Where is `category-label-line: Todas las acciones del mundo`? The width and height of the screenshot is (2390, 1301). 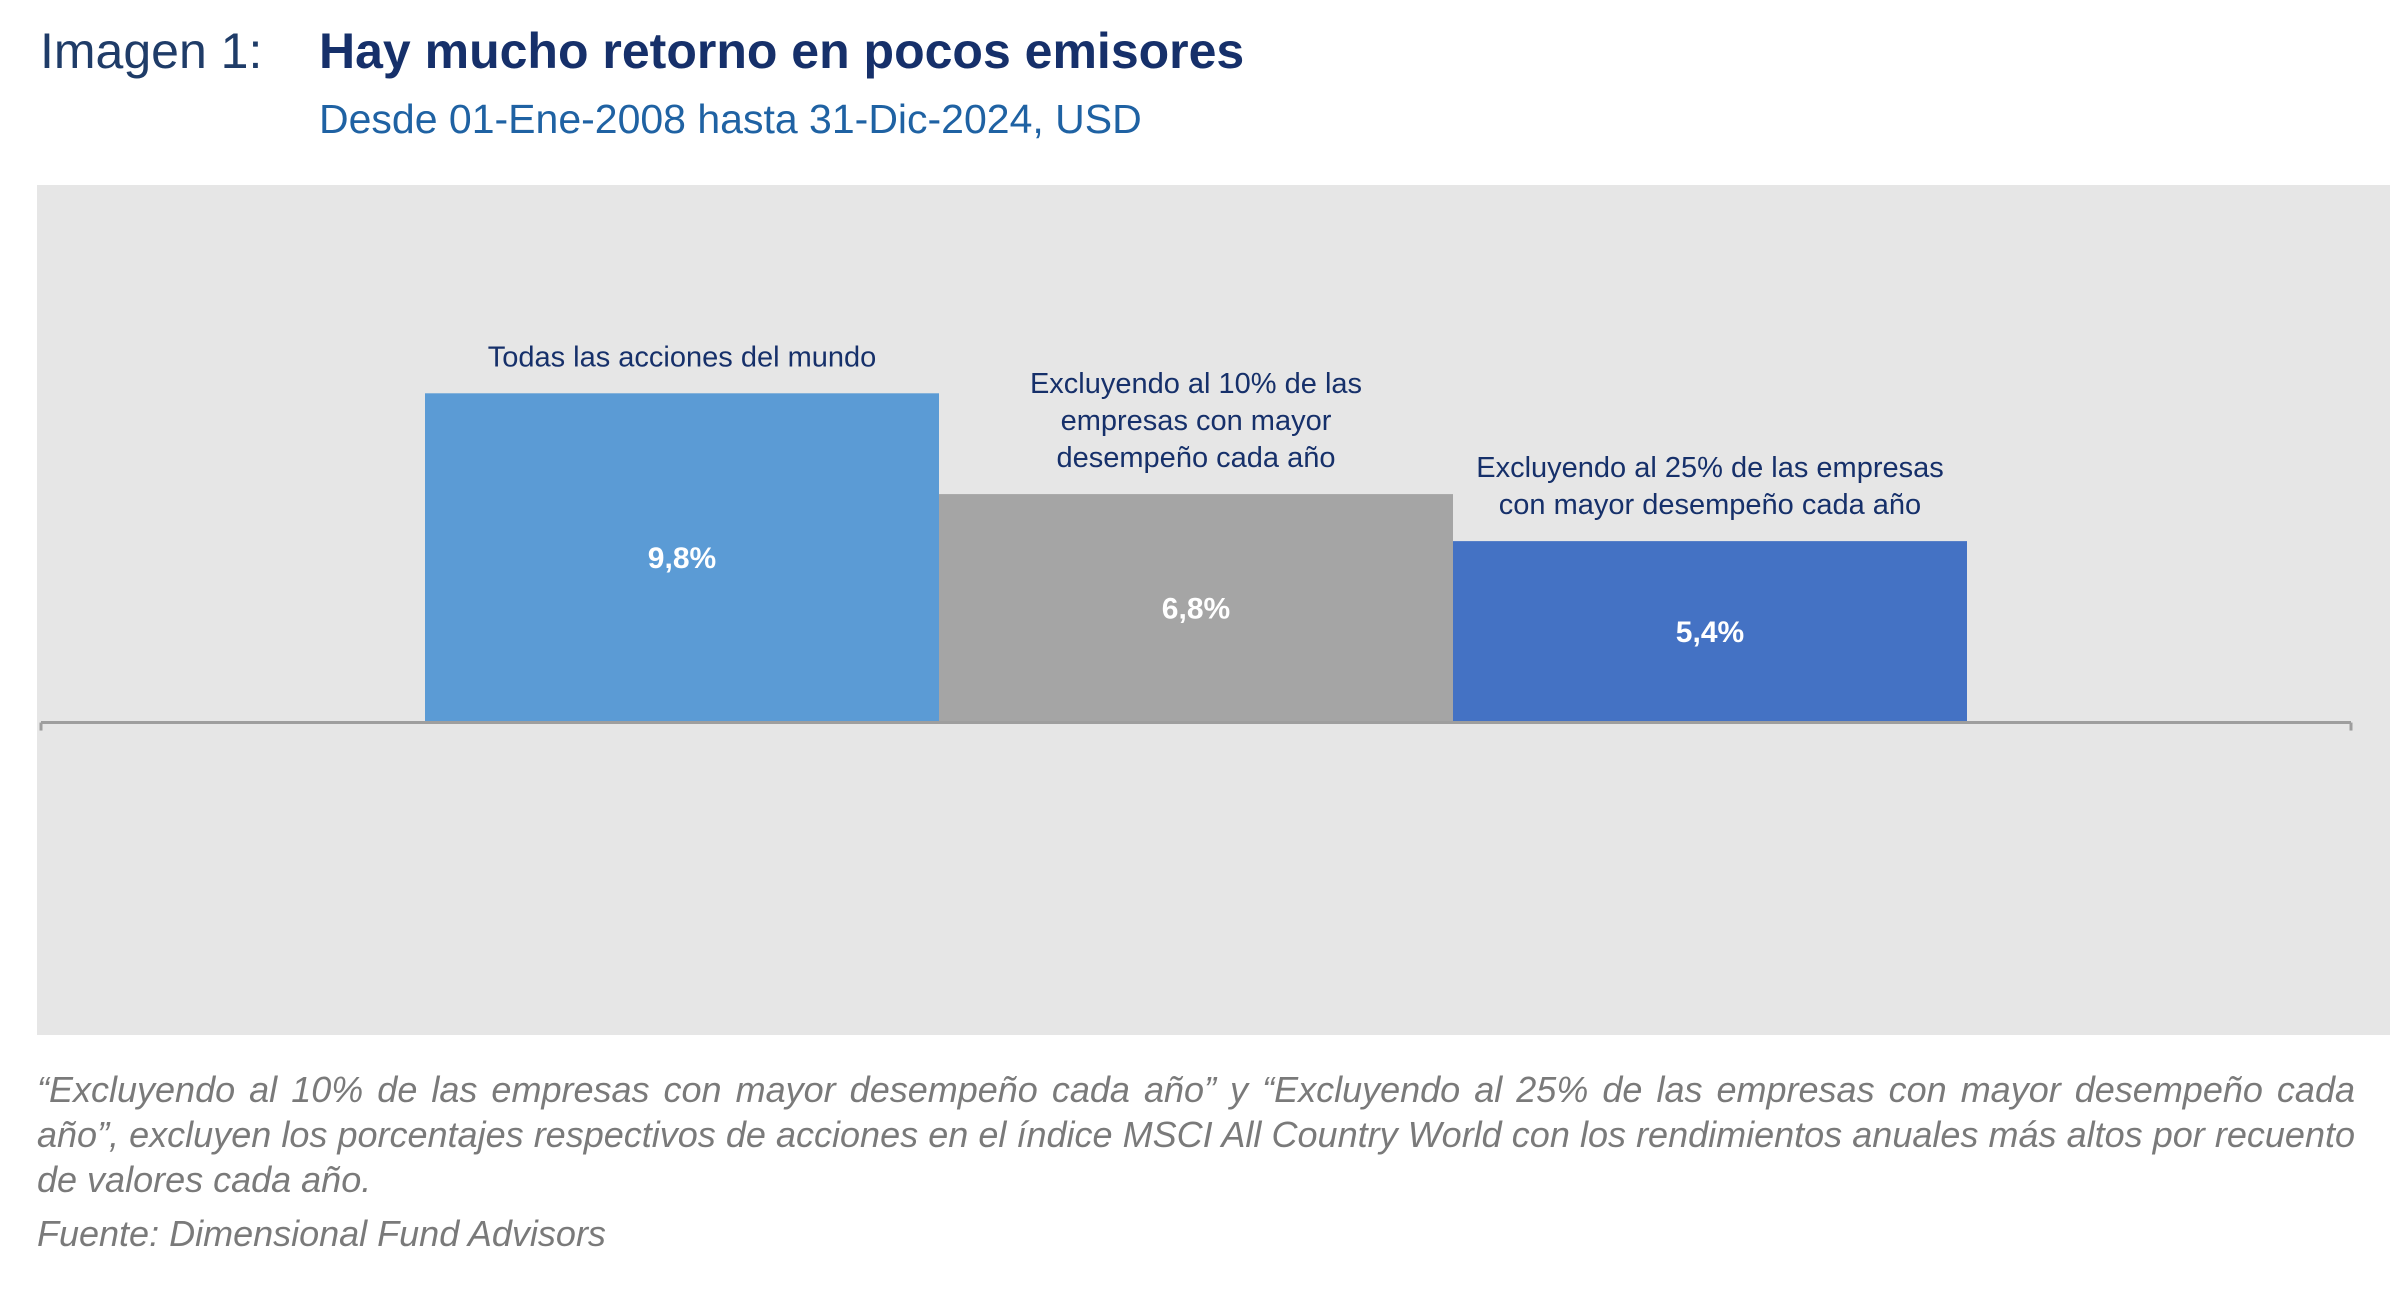
category-label-line: Todas las acciones del mundo is located at coordinates (682, 357).